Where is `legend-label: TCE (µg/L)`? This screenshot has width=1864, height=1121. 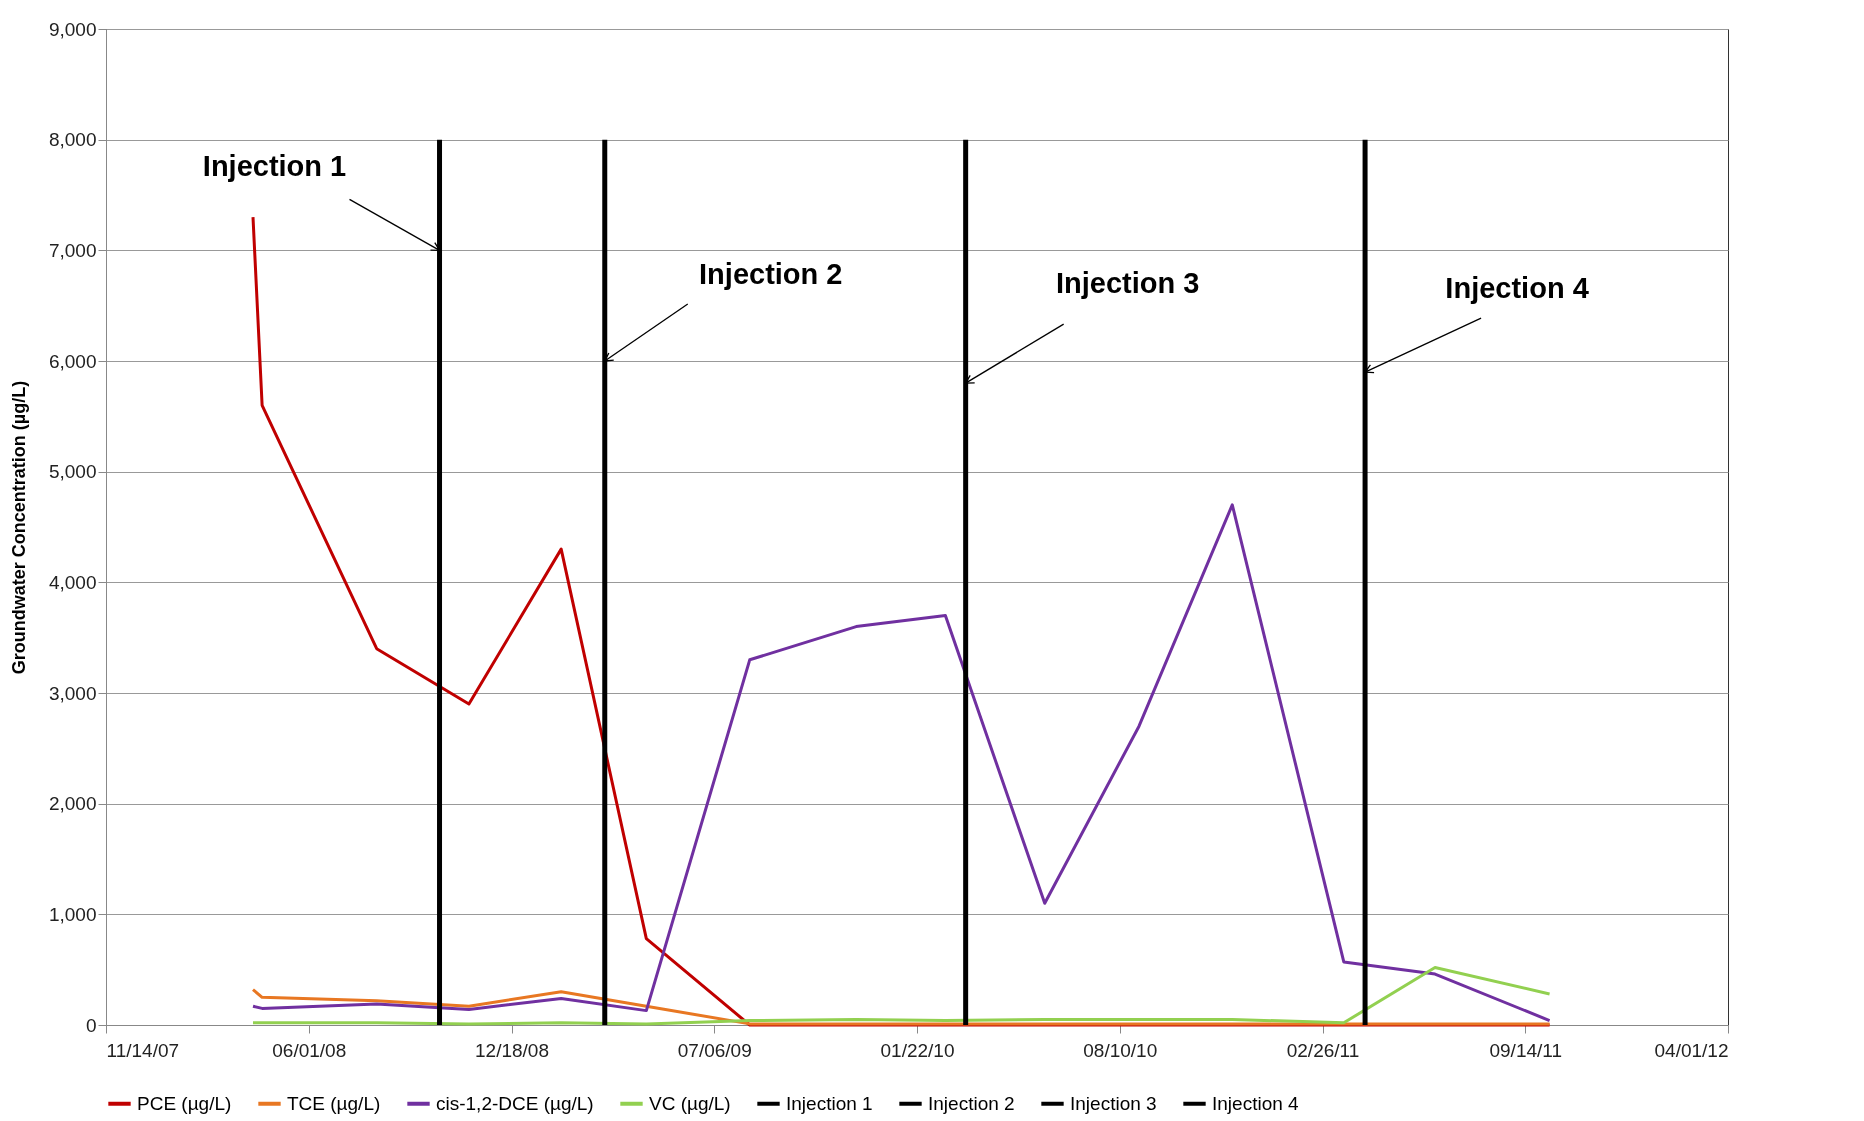 legend-label: TCE (µg/L) is located at coordinates (334, 1103).